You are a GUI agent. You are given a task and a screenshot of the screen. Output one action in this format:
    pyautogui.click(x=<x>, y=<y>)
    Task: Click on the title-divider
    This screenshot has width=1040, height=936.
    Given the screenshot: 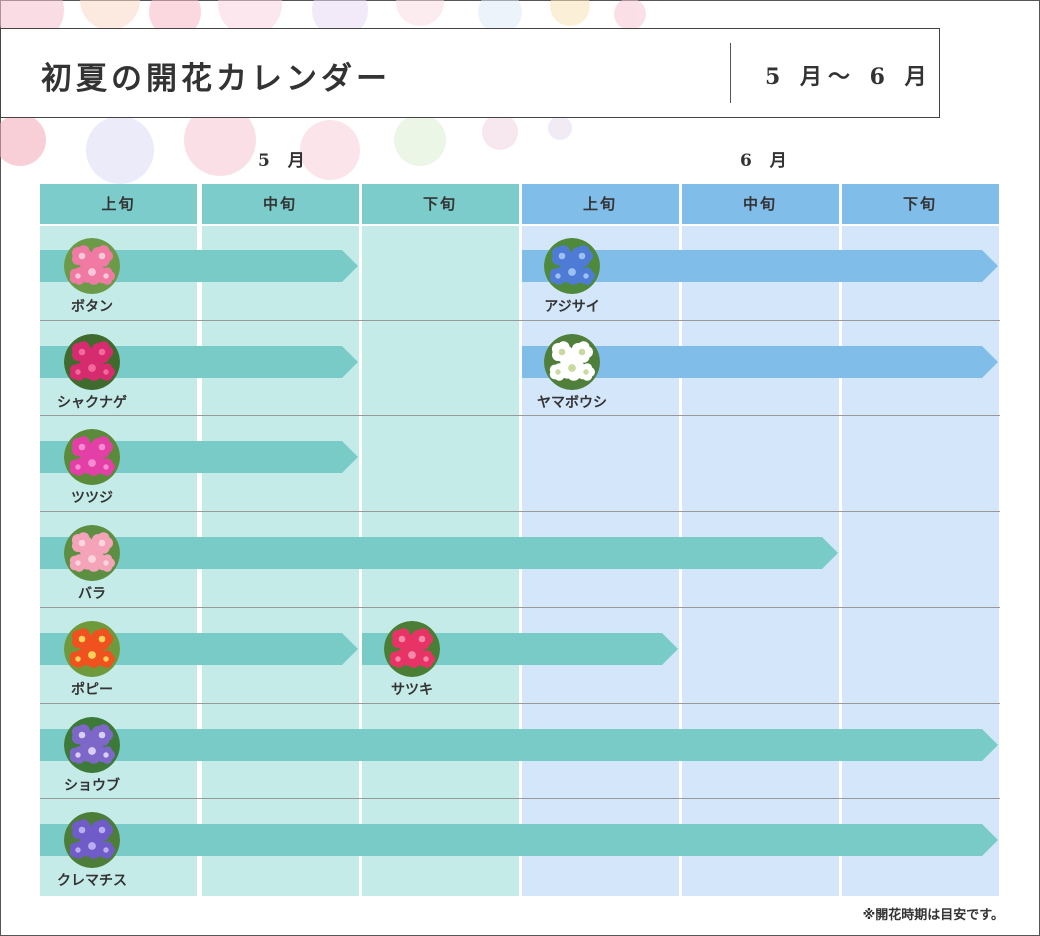 What is the action you would take?
    pyautogui.click(x=730, y=73)
    